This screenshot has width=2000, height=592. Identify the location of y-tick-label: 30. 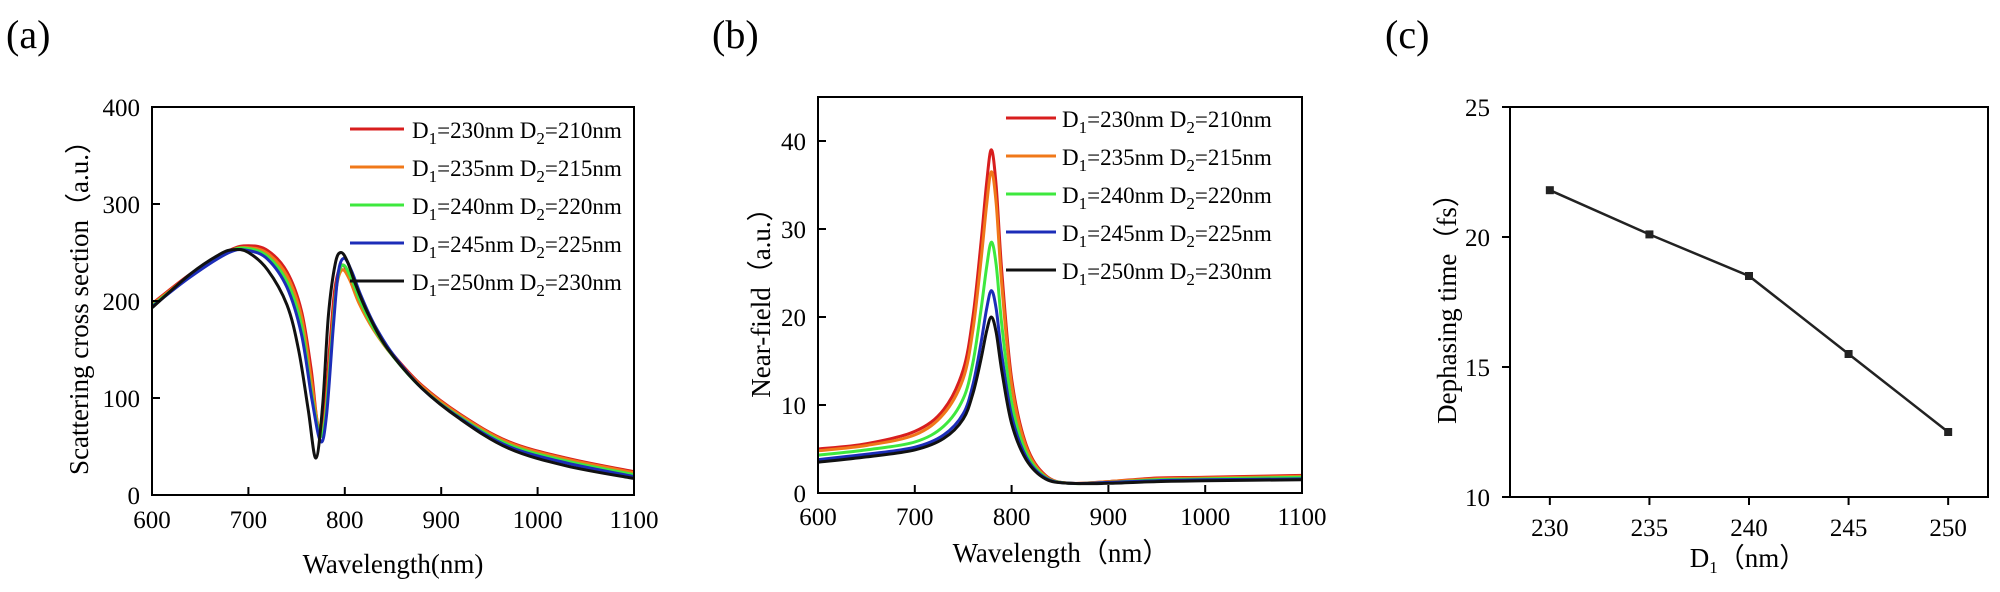
(793, 230).